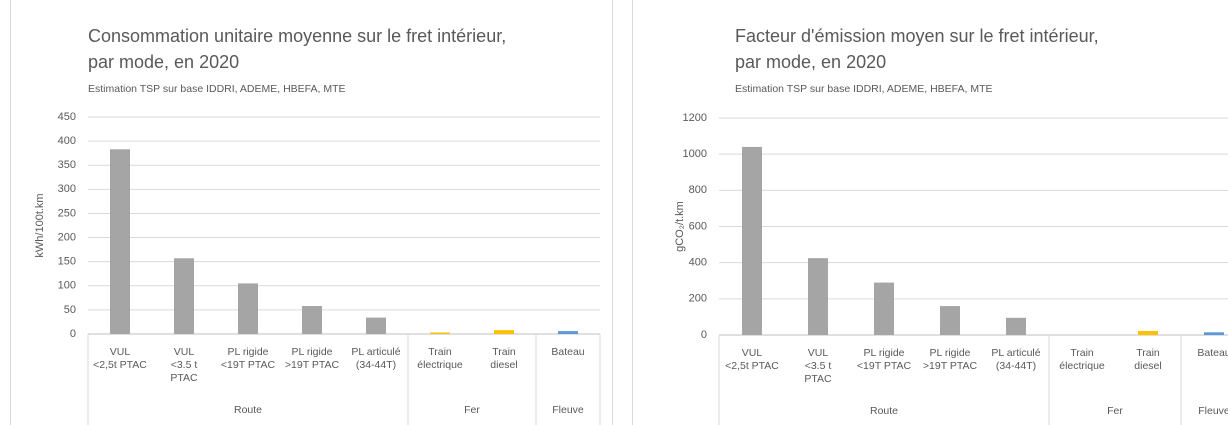  I want to click on y-tick-label: 350, so click(67, 165).